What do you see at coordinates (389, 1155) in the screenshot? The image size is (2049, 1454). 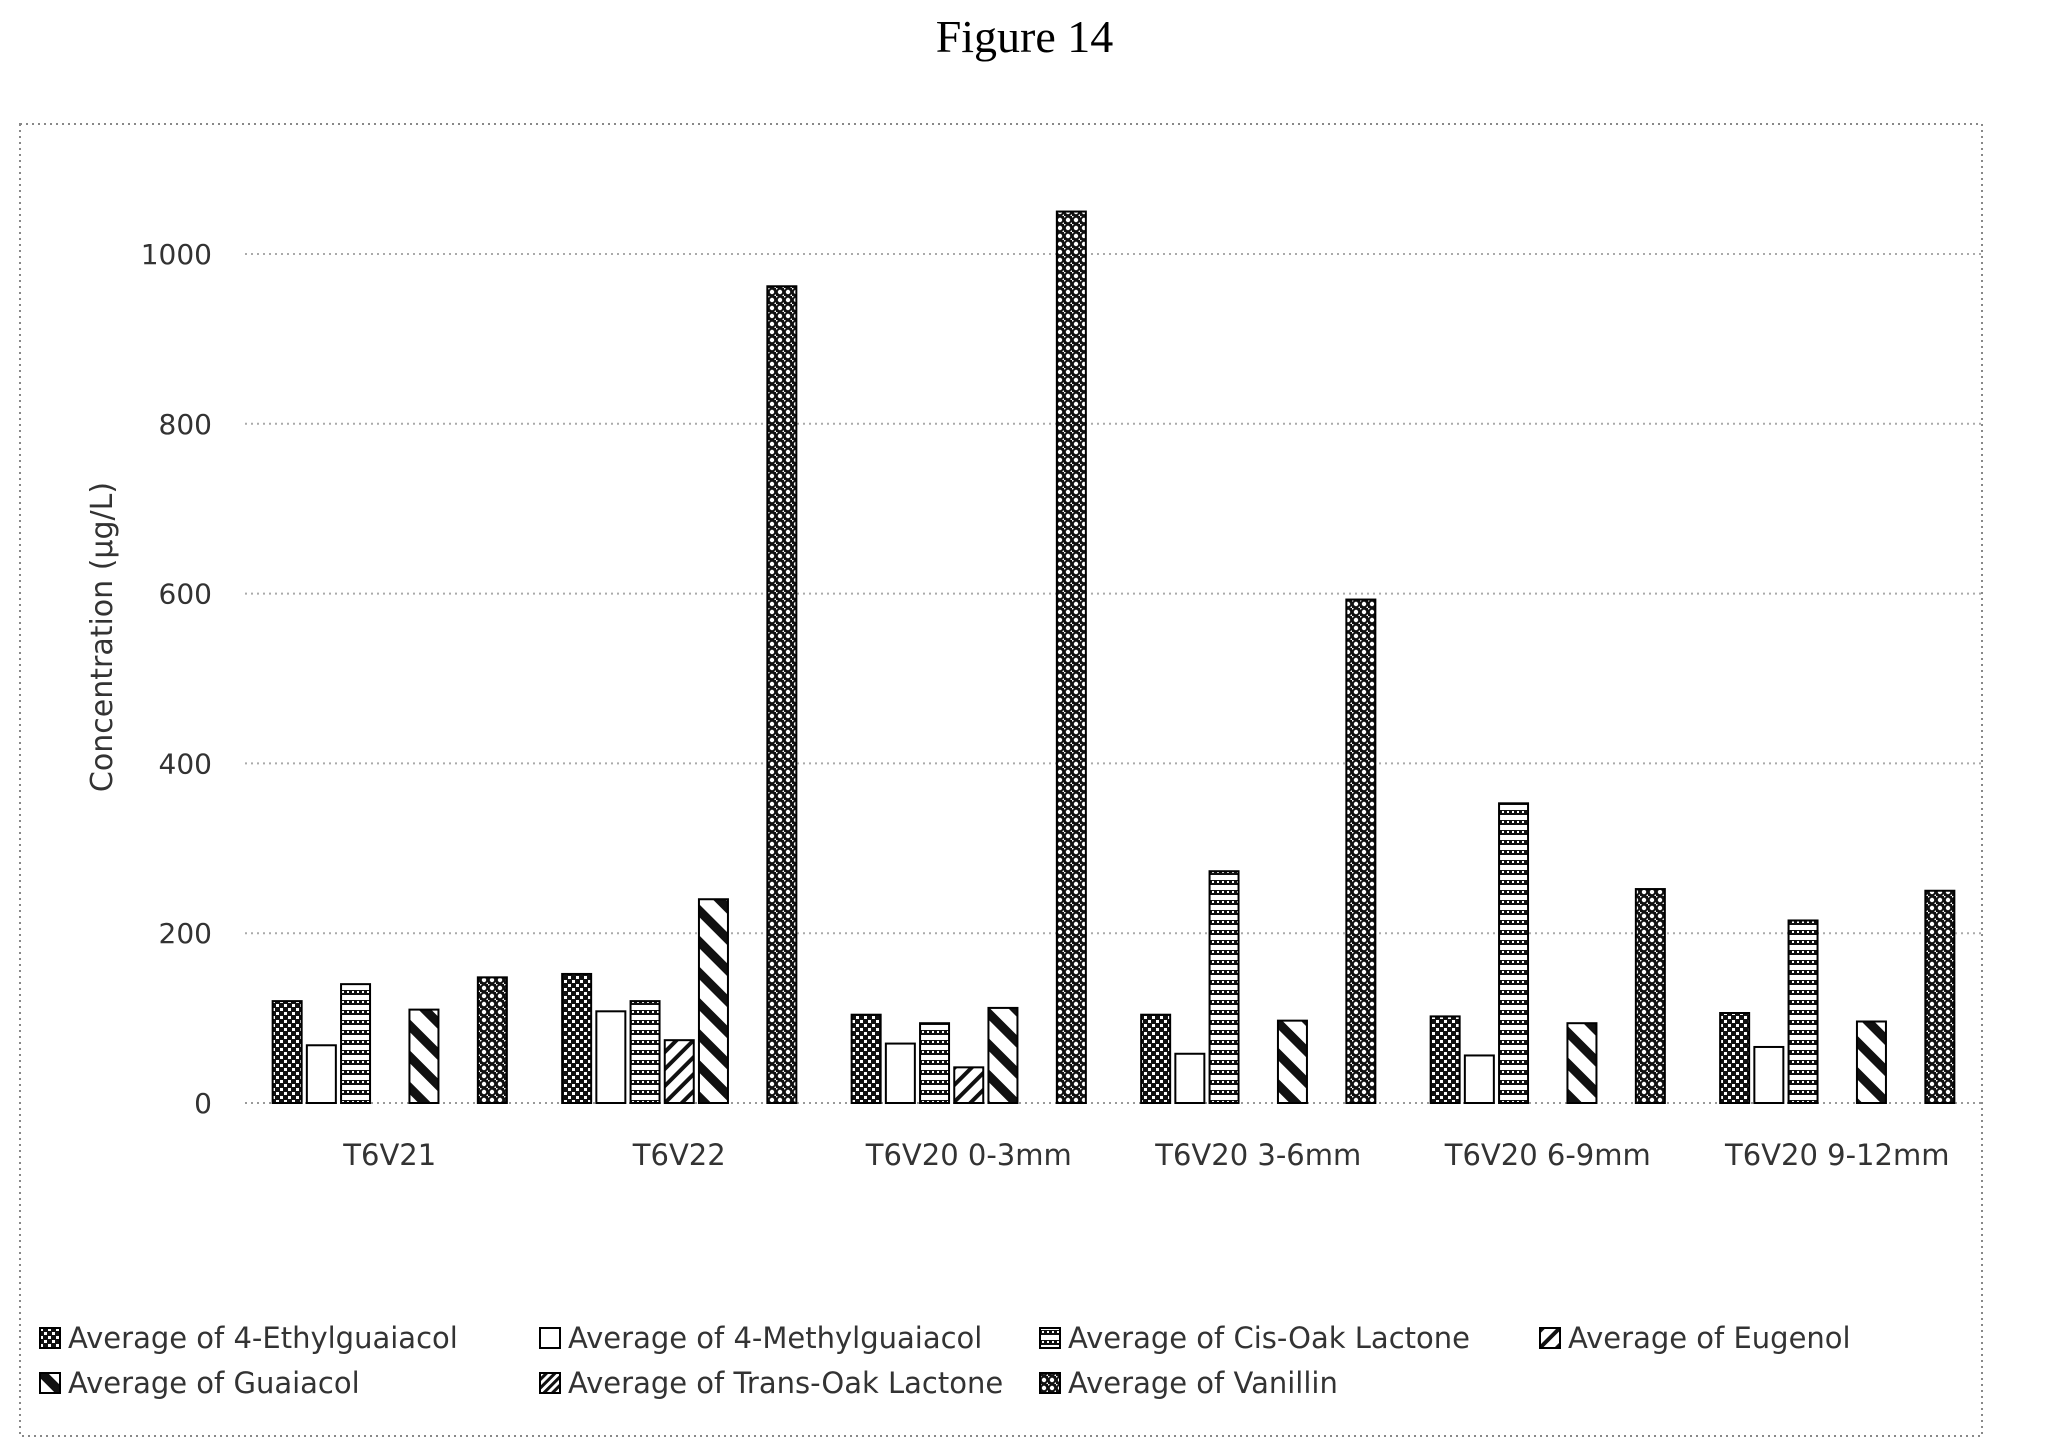 I see `category-label: T6V21` at bounding box center [389, 1155].